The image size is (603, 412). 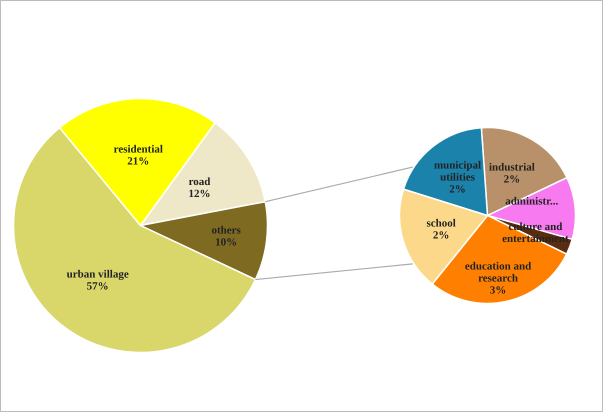 I want to click on data-label: 57%, so click(x=97, y=286).